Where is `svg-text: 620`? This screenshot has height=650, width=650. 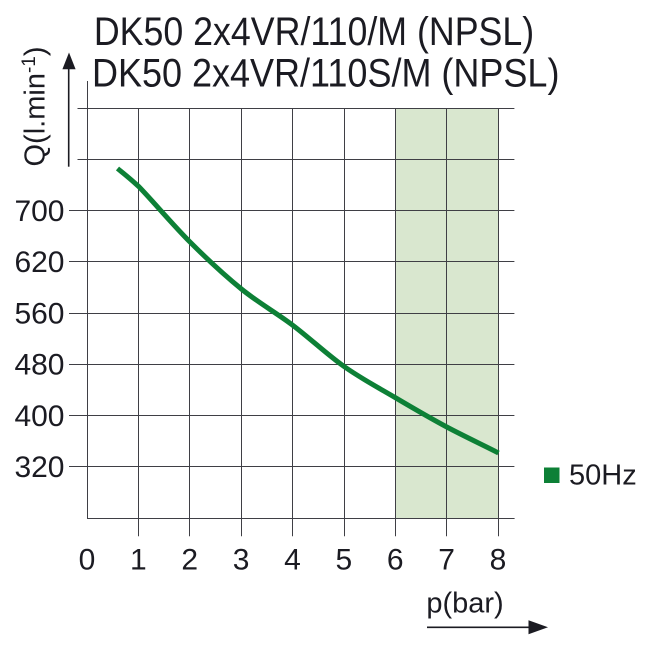
svg-text: 620 is located at coordinates (39, 262).